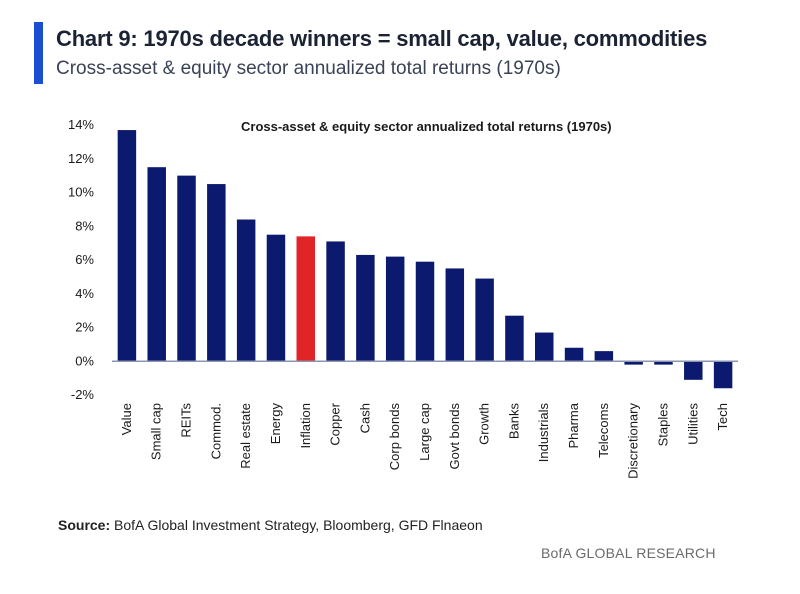  What do you see at coordinates (364, 418) in the screenshot?
I see `x-tick-label: Cash` at bounding box center [364, 418].